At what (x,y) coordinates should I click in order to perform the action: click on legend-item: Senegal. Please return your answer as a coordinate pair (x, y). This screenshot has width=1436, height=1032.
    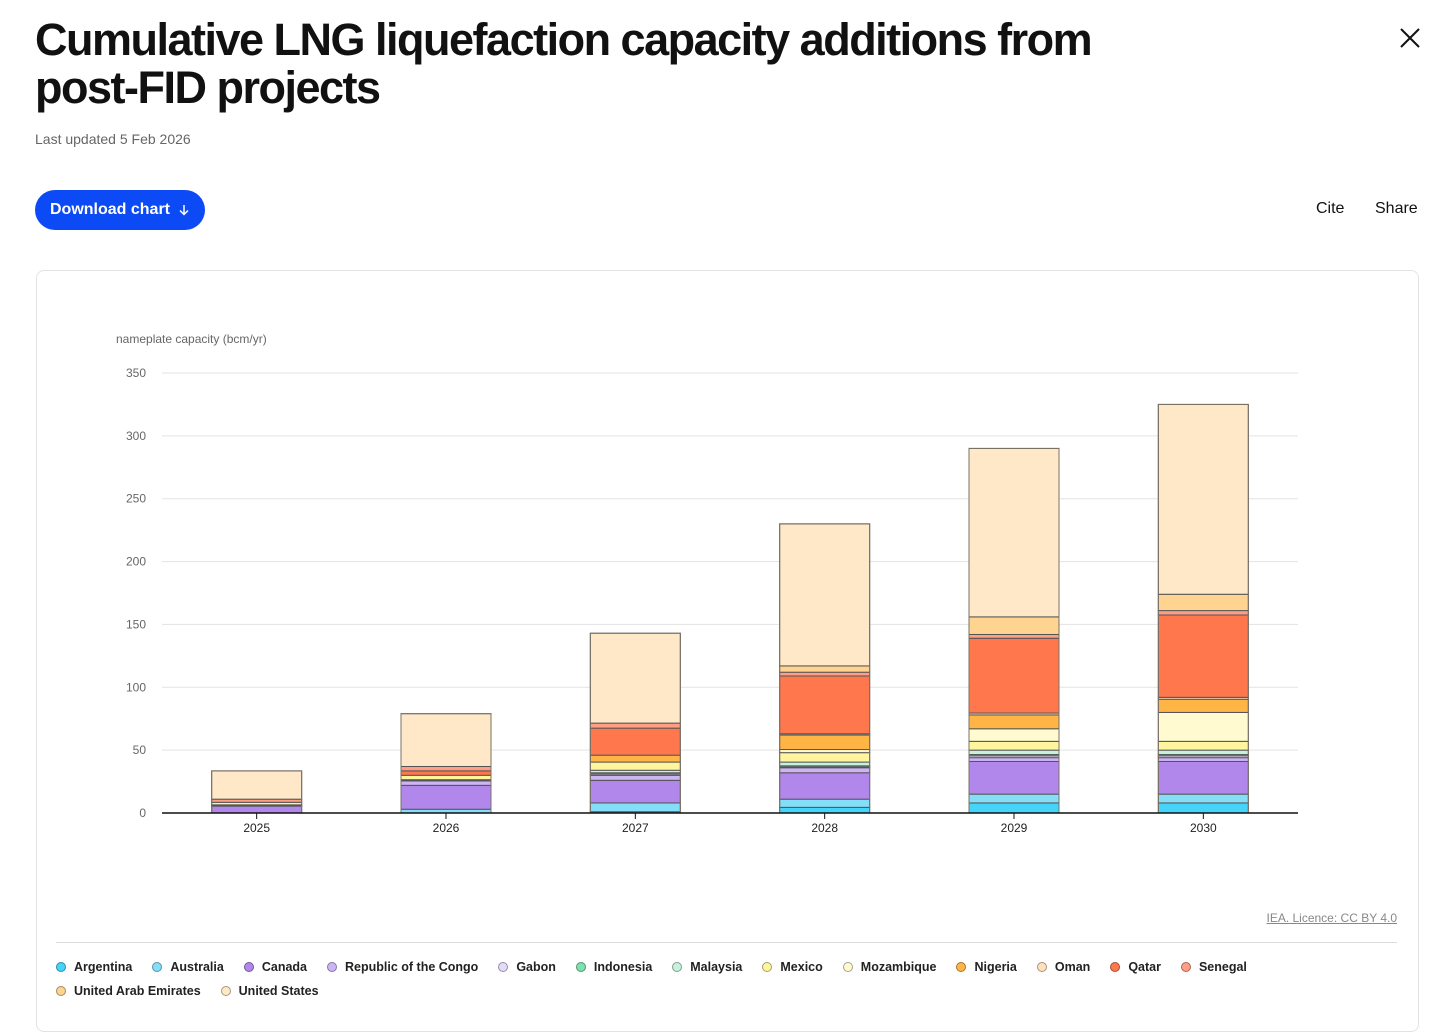
    Looking at the image, I should click on (1213, 967).